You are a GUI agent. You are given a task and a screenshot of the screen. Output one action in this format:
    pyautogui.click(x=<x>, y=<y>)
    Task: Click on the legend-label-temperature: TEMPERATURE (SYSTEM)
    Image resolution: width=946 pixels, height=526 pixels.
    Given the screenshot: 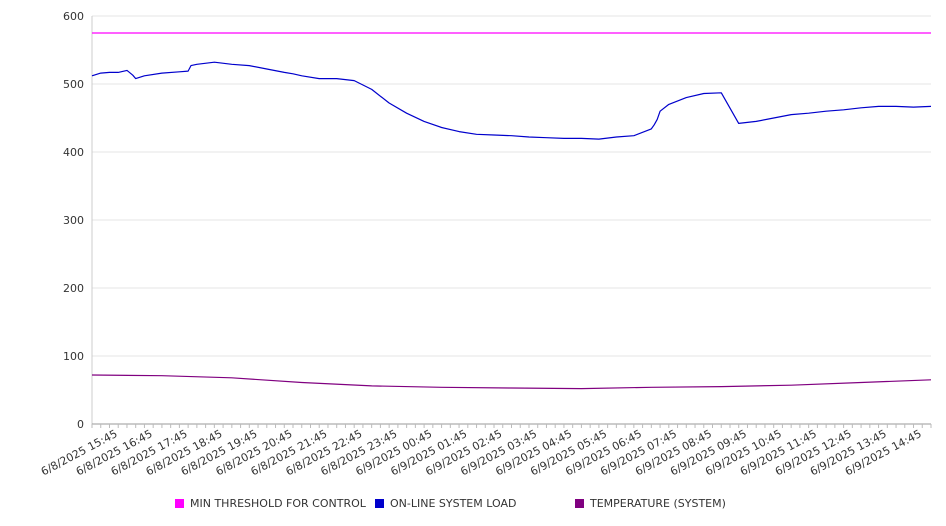 What is the action you would take?
    pyautogui.click(x=658, y=503)
    